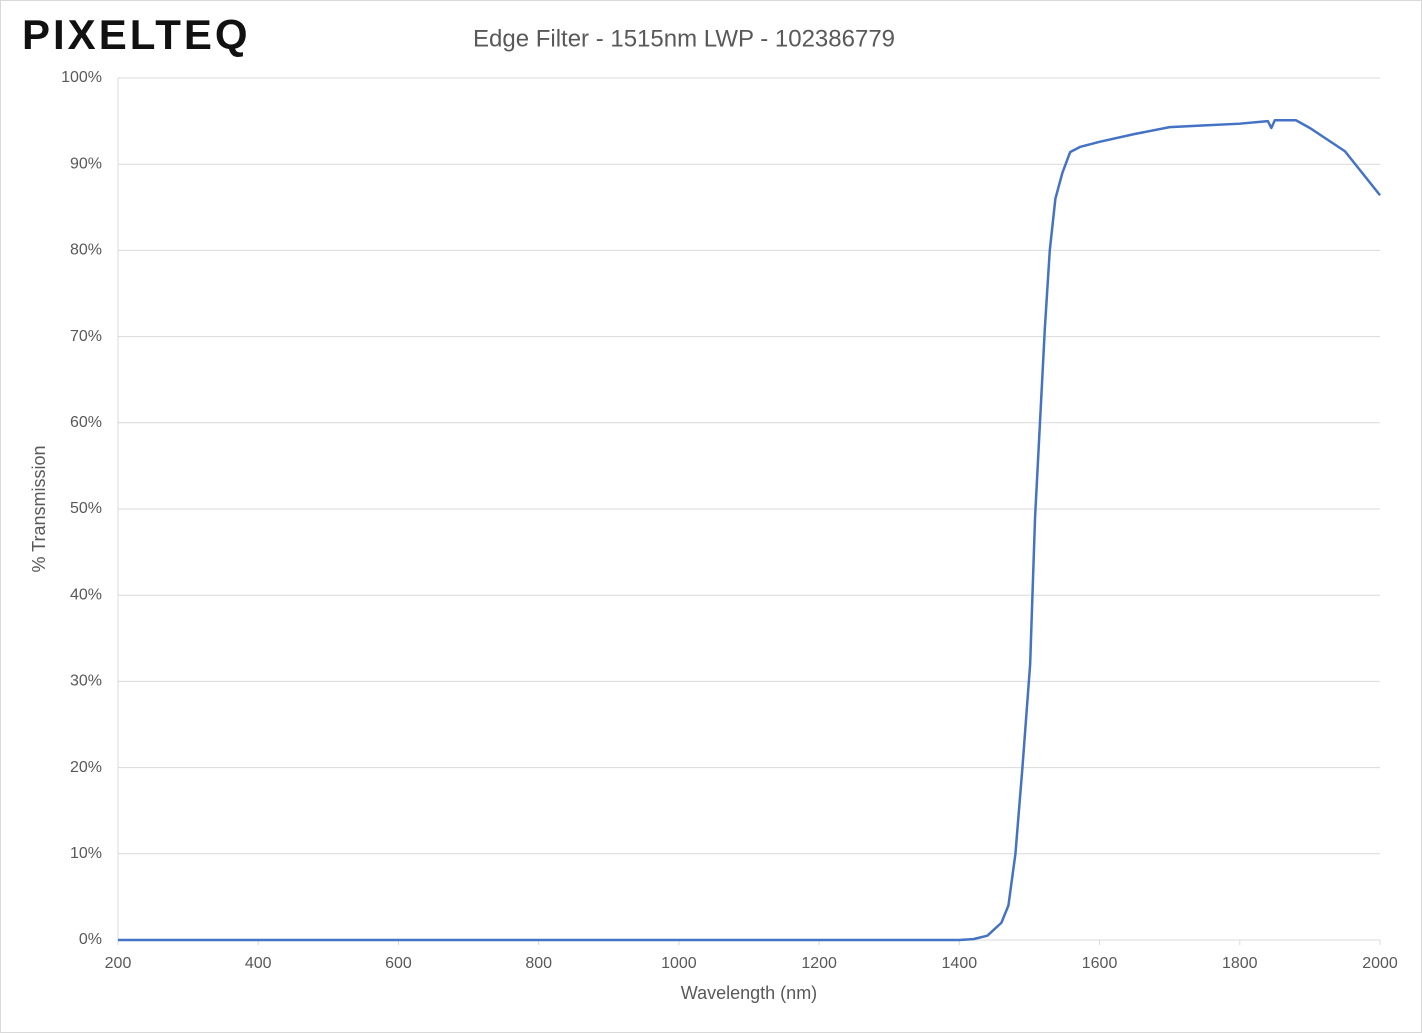  I want to click on x-tick-label: 800, so click(538, 963).